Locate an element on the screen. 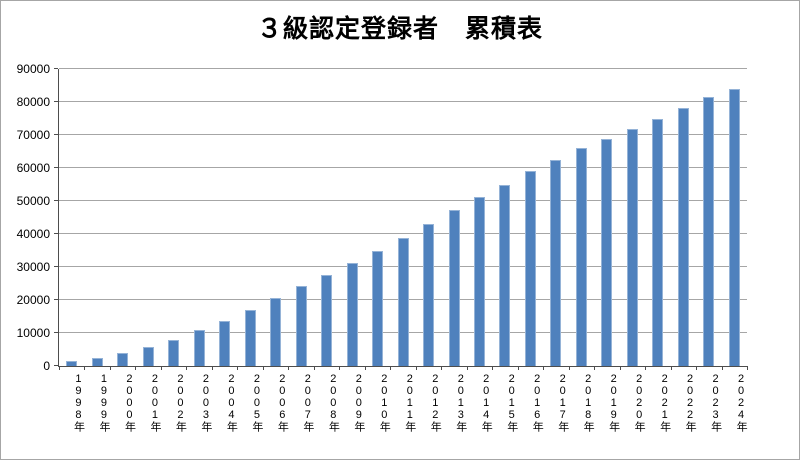 This screenshot has height=460, width=800. bar-1998年 is located at coordinates (72, 363).